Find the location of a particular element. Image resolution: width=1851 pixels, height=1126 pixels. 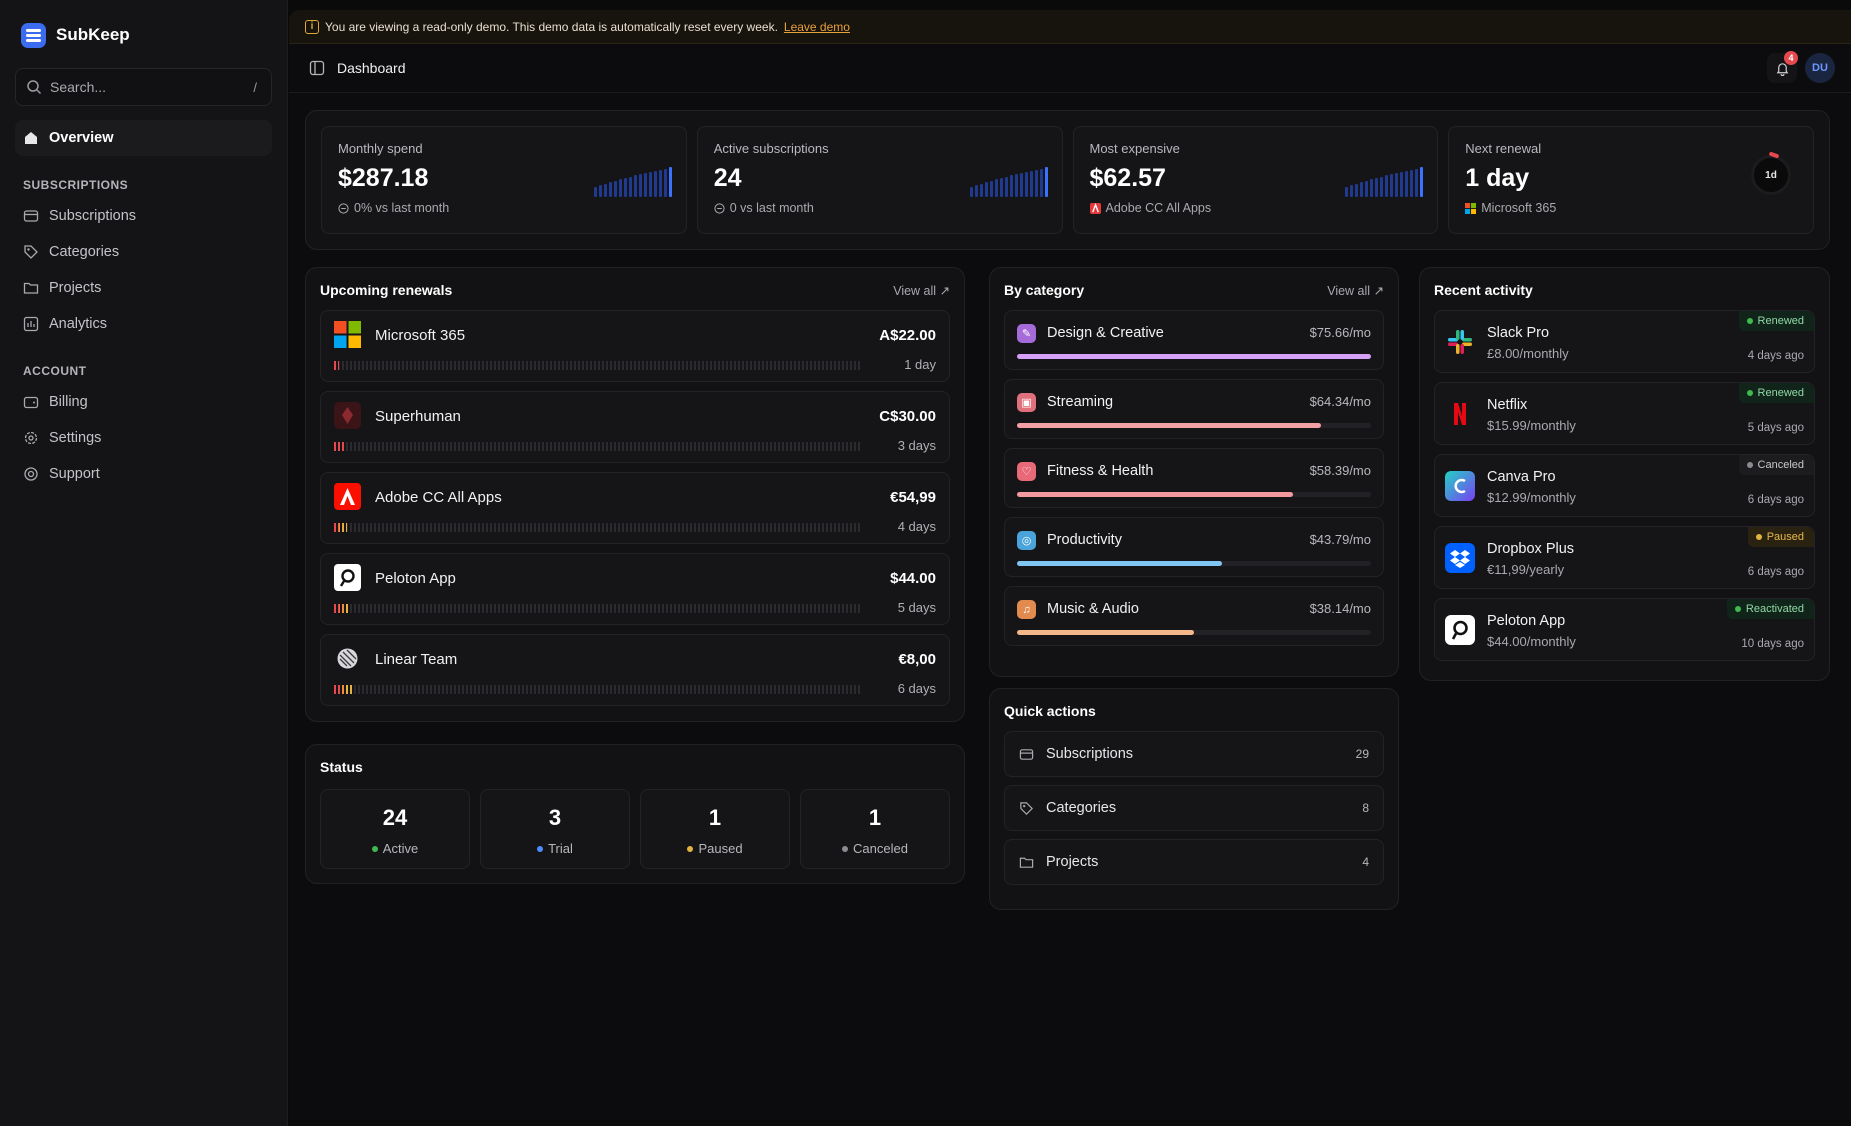

renewal-item: Superhuman C$30.00 3 days is located at coordinates (635, 427).